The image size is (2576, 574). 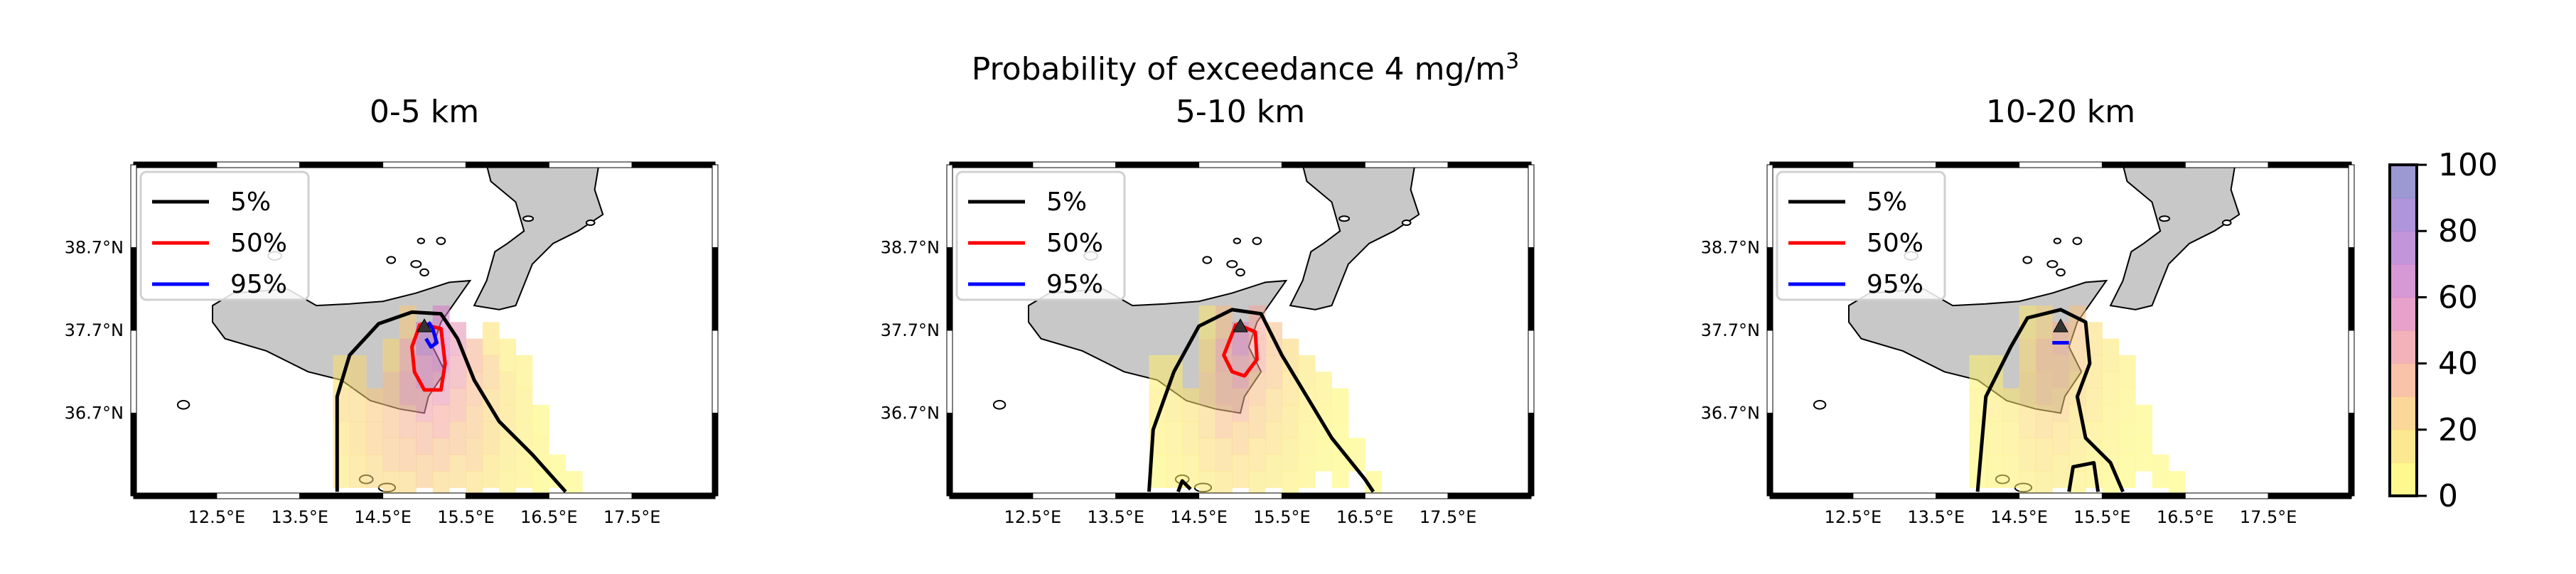 I want to click on colorbar-tick-label: 100, so click(x=2468, y=165).